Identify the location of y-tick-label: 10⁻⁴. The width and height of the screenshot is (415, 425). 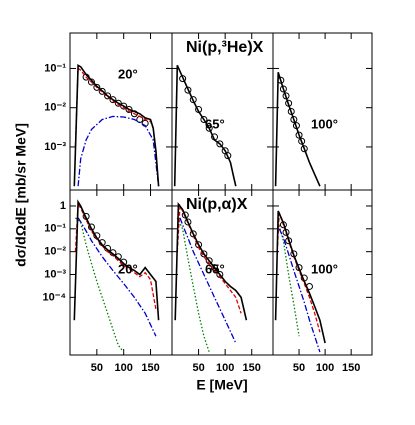
(54, 297).